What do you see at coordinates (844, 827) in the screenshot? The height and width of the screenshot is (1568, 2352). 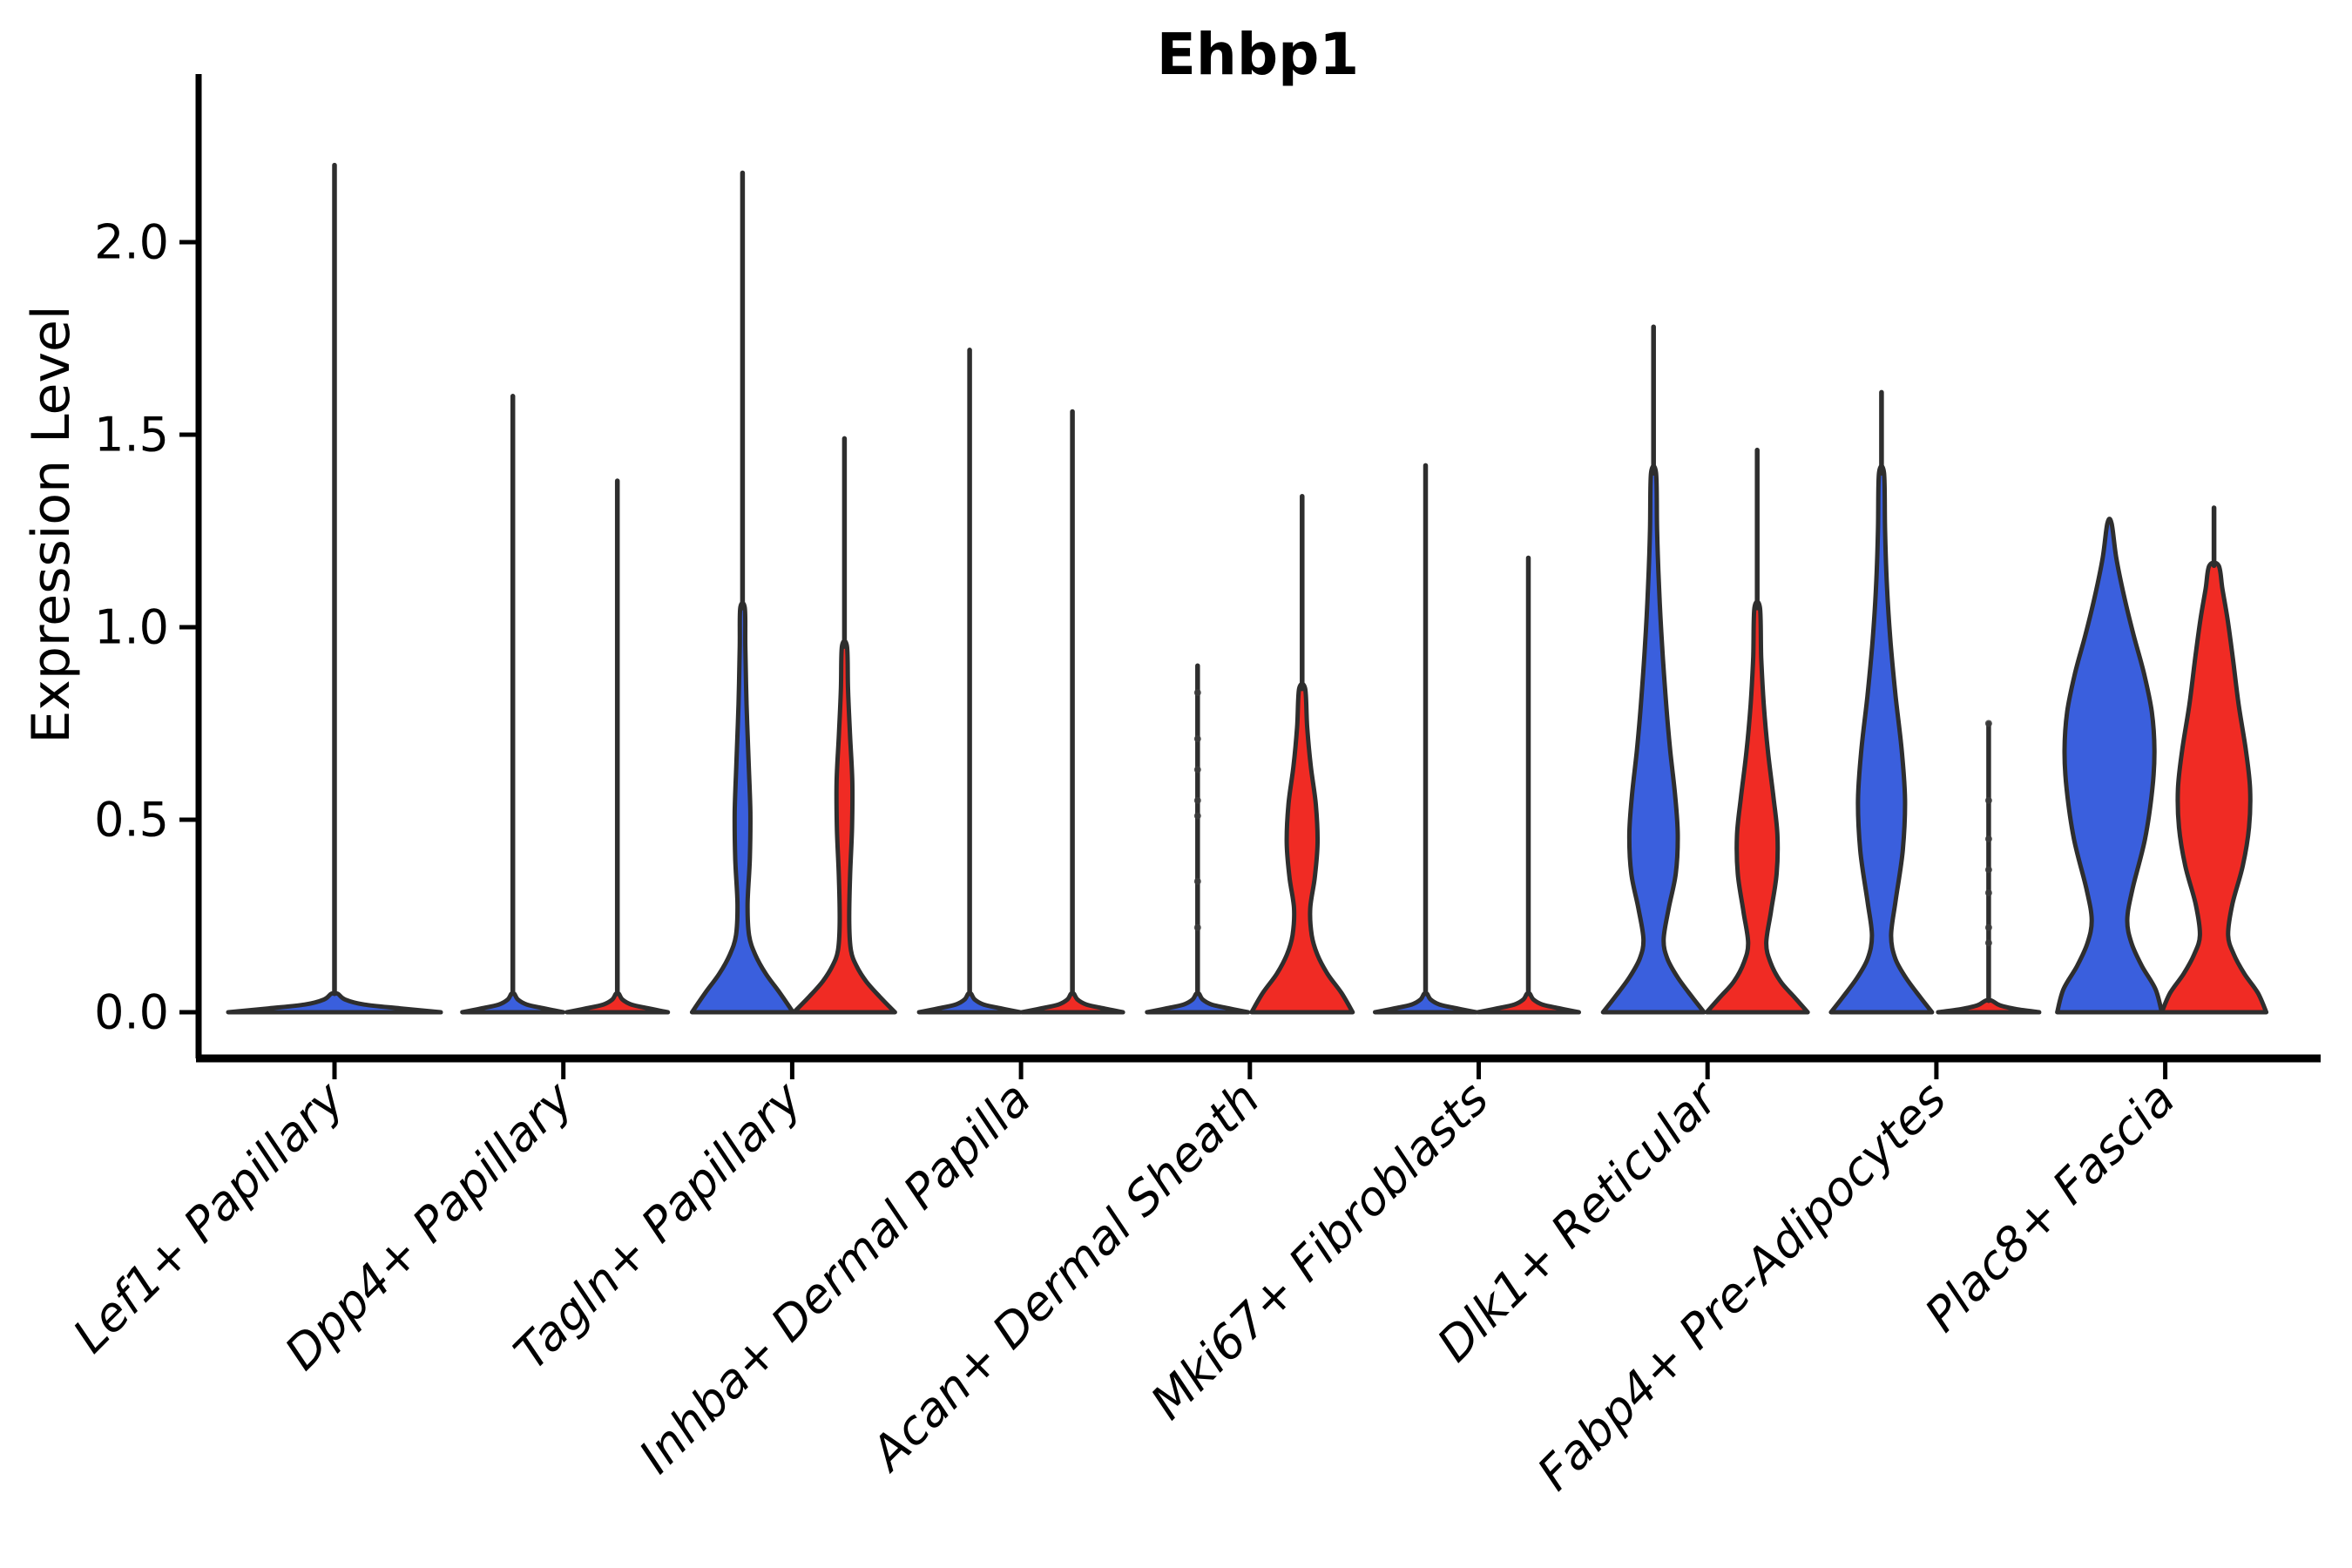 I see `violin-red-tagln` at bounding box center [844, 827].